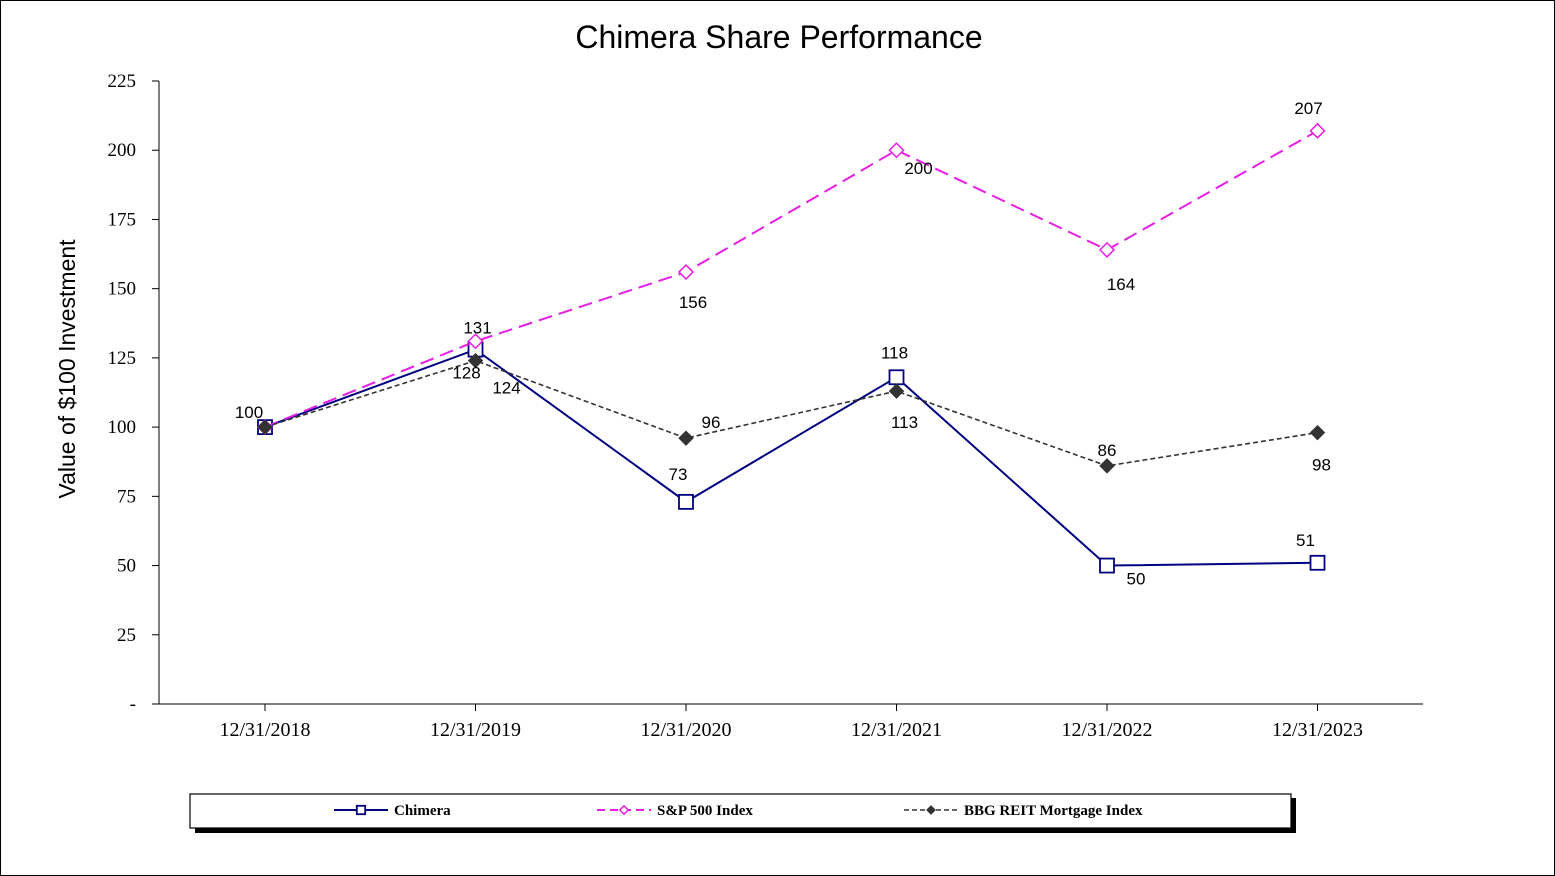 The image size is (1555, 876). I want to click on legend-item-sp500: S&P 500 Index, so click(675, 811).